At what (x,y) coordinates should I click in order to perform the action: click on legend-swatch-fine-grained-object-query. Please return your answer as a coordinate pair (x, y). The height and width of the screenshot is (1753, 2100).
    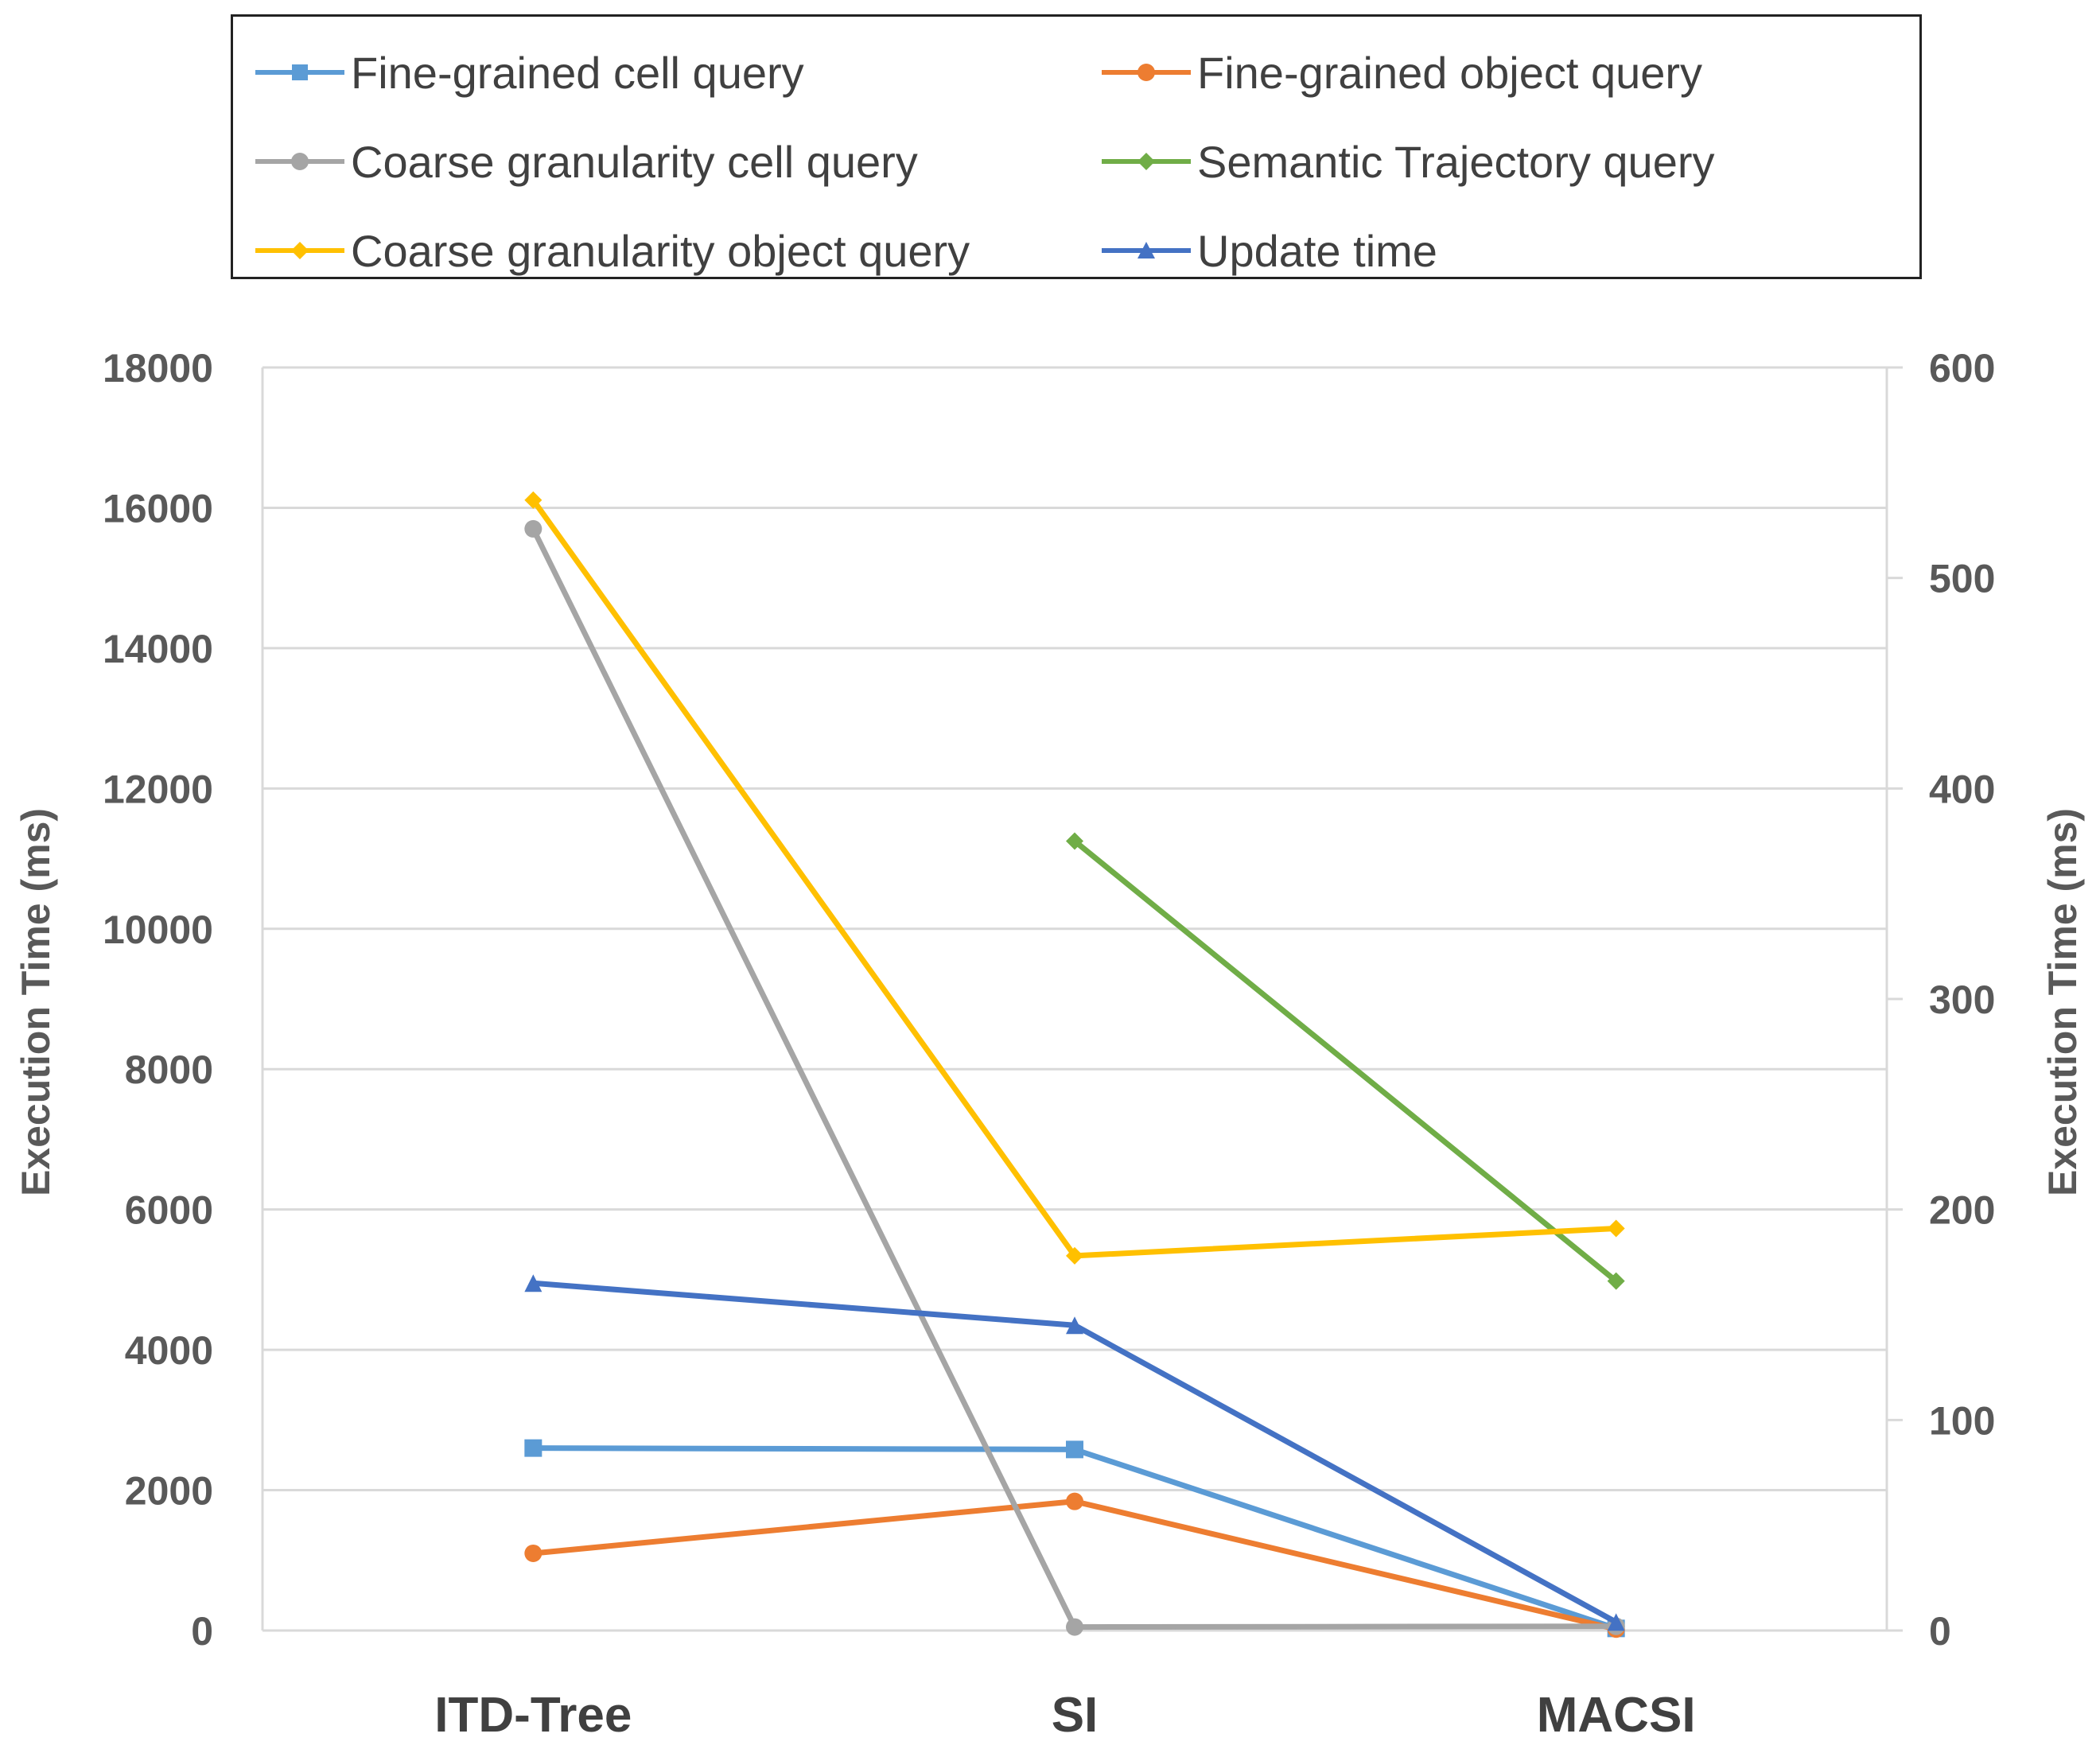
    Looking at the image, I should click on (1146, 72).